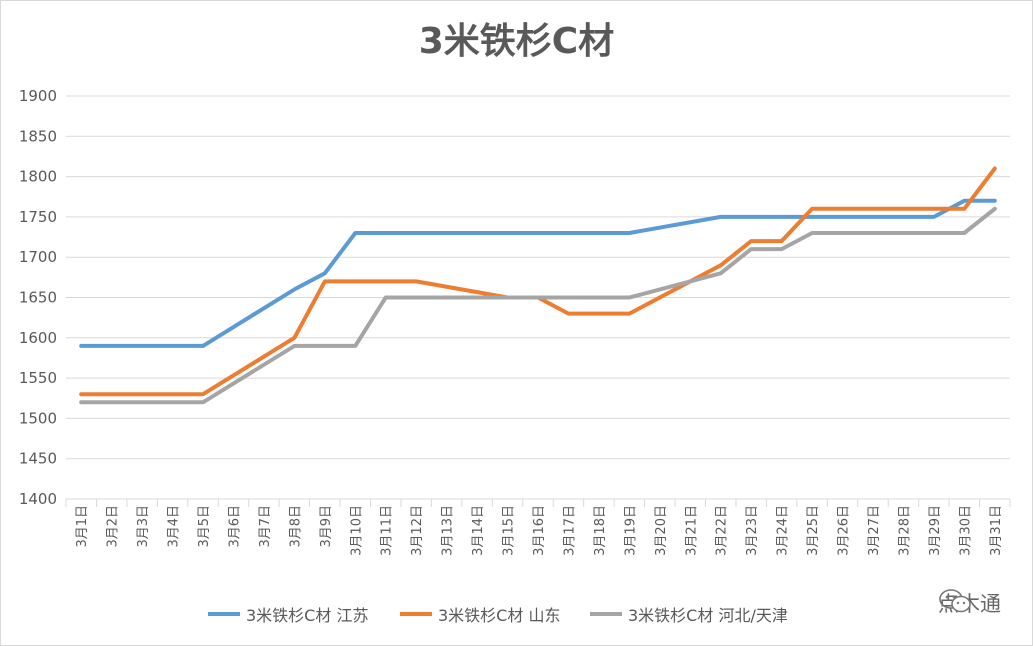 This screenshot has height=646, width=1033. What do you see at coordinates (600, 530) in the screenshot?
I see `x-tick-label: 3月18日` at bounding box center [600, 530].